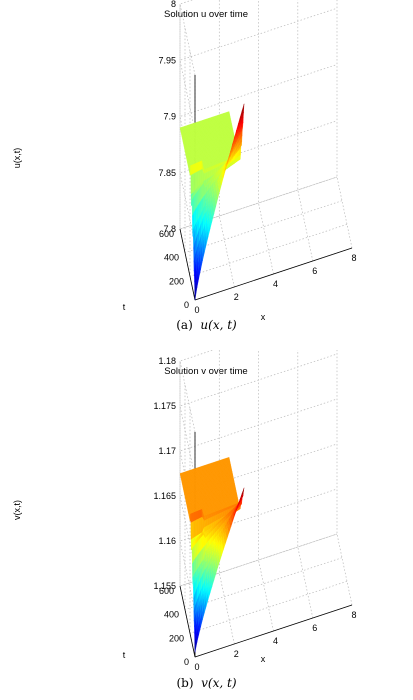 The height and width of the screenshot is (700, 413). I want to click on plot-v-xlabel: x, so click(263, 659).